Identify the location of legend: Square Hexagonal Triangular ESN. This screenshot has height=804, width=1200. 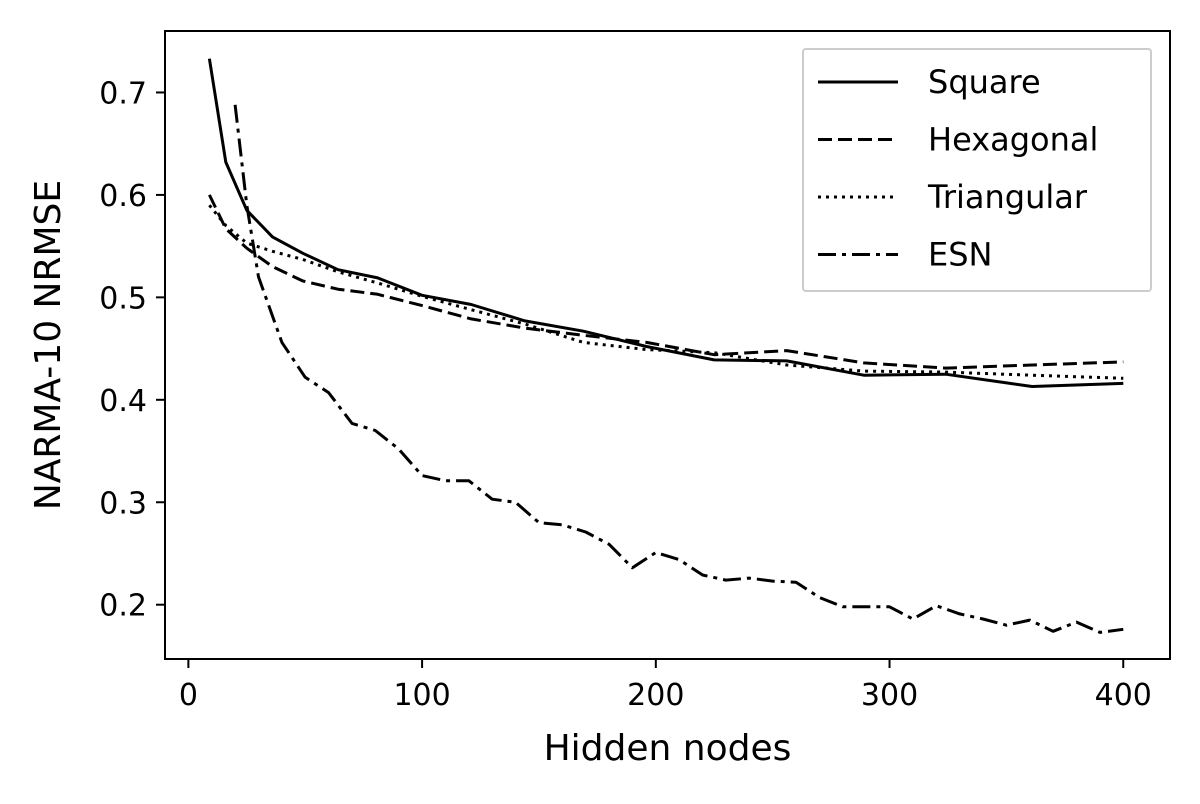
(977, 170).